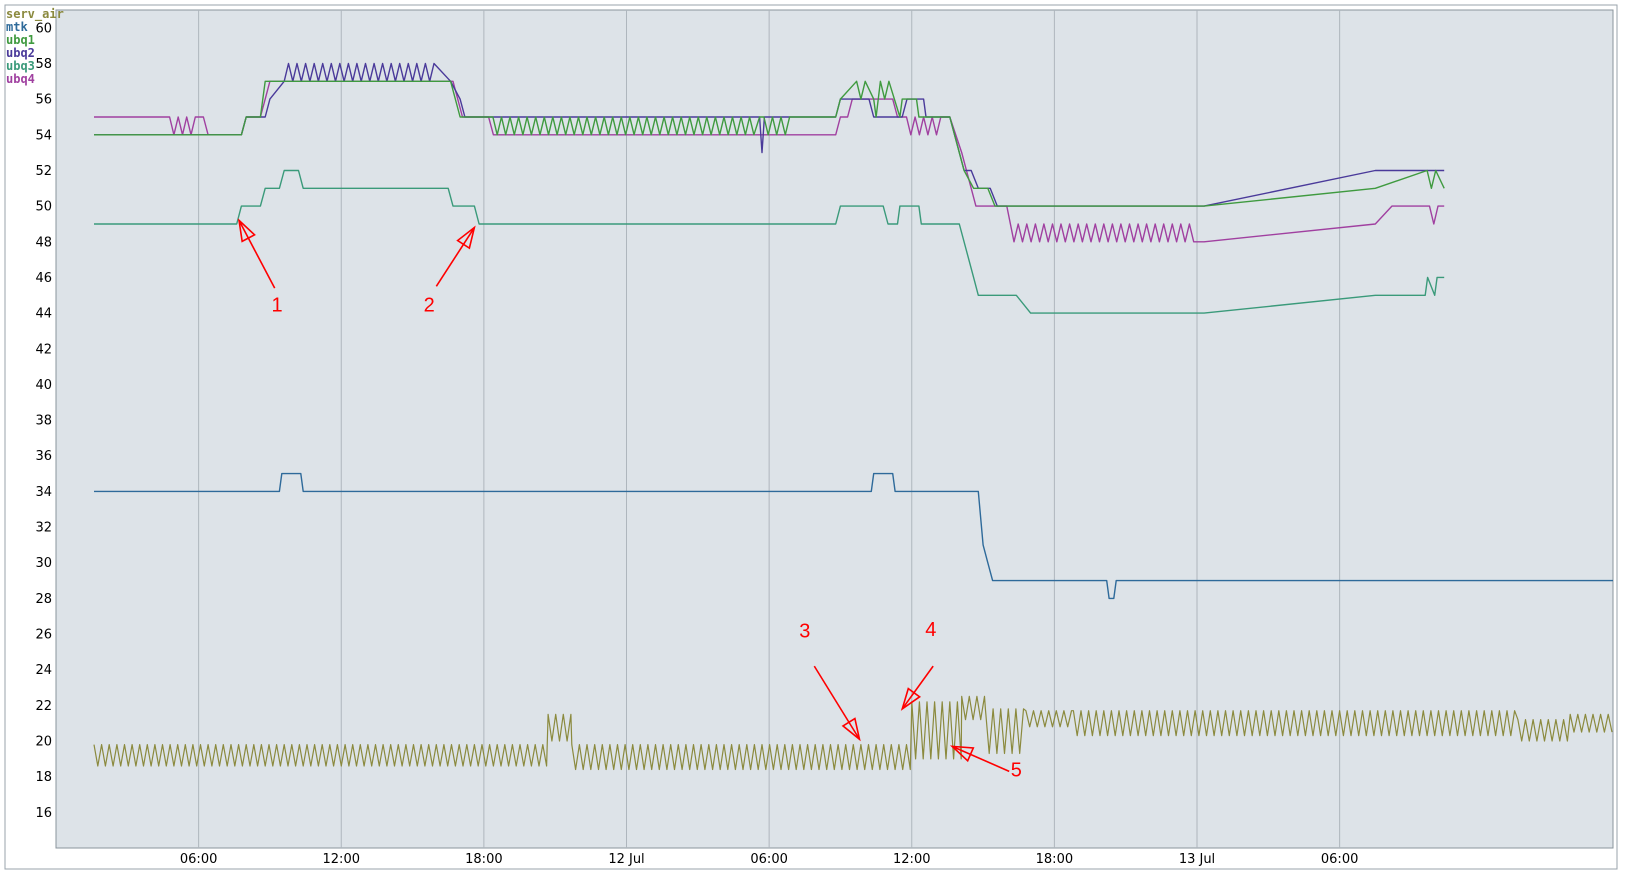 The image size is (1627, 874). Describe the element at coordinates (35, 14) in the screenshot. I see `legend-item-serv-air: serv_air` at that location.